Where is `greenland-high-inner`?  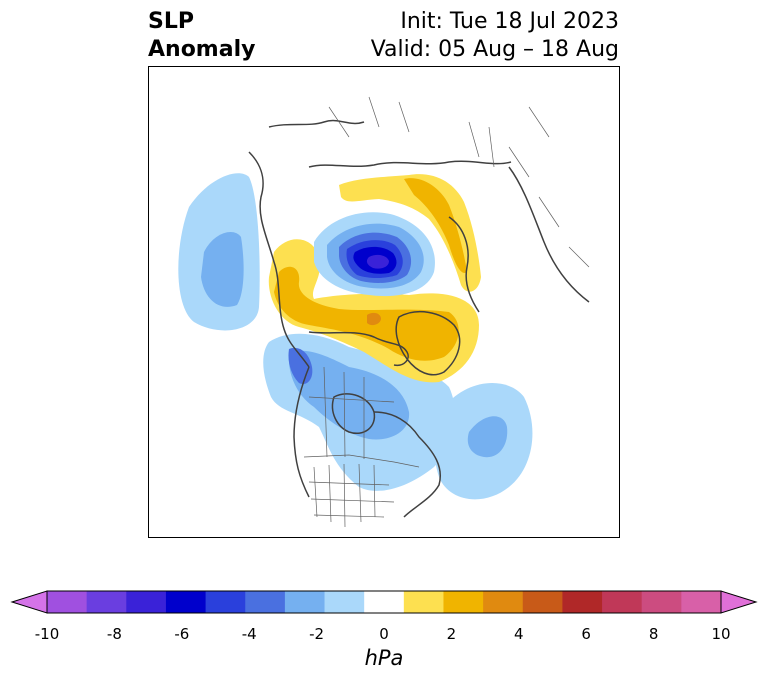 greenland-high-inner is located at coordinates (366, 313).